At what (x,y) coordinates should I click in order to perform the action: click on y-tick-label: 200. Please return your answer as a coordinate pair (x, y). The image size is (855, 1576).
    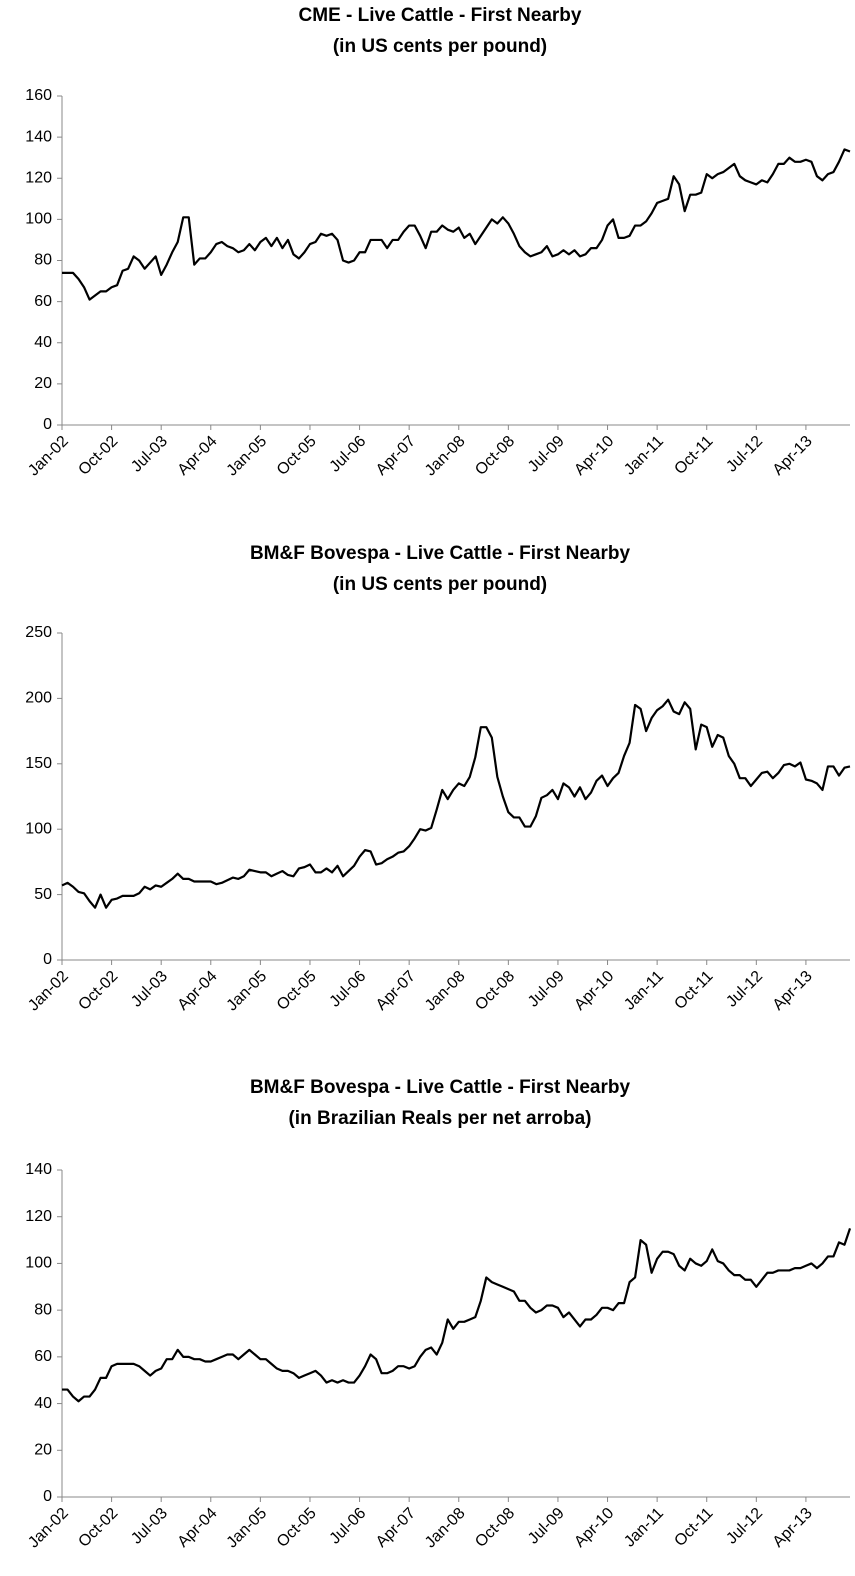
    Looking at the image, I should click on (38, 698).